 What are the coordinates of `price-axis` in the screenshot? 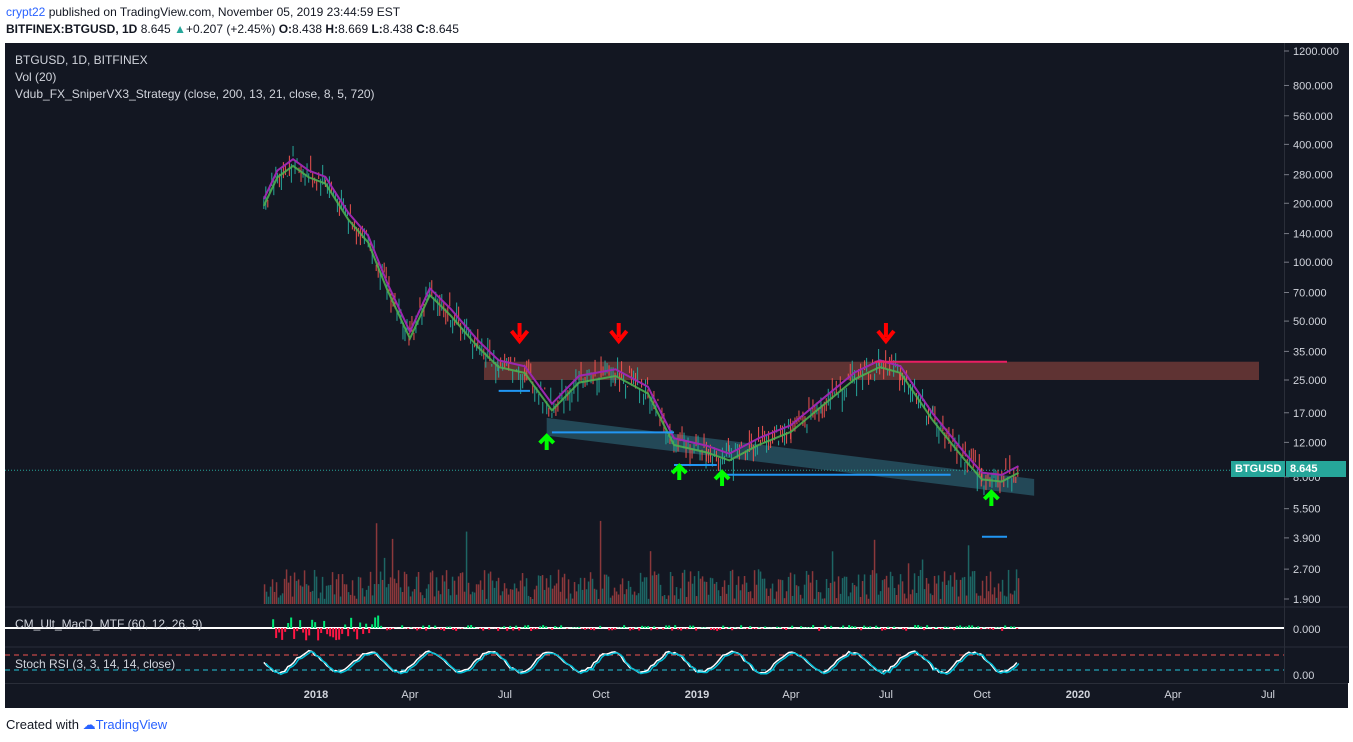 It's located at (1316, 363).